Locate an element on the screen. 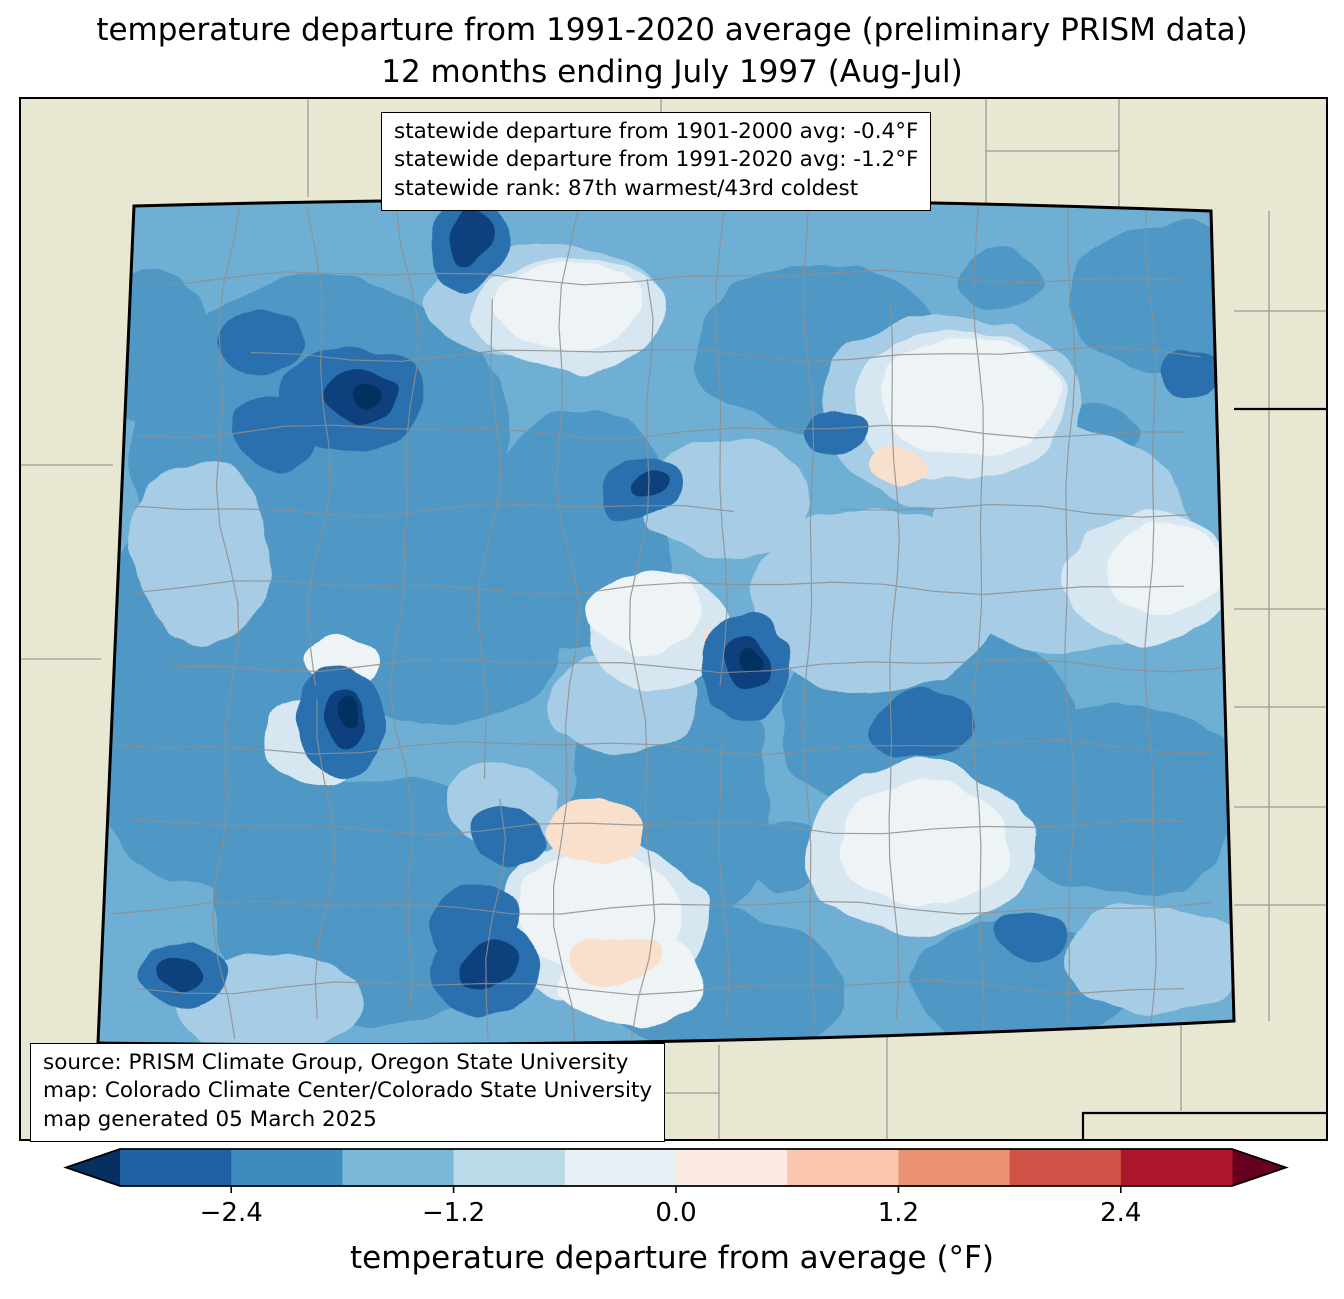  neighbor-state-borders is located at coordinates (1203, 773).